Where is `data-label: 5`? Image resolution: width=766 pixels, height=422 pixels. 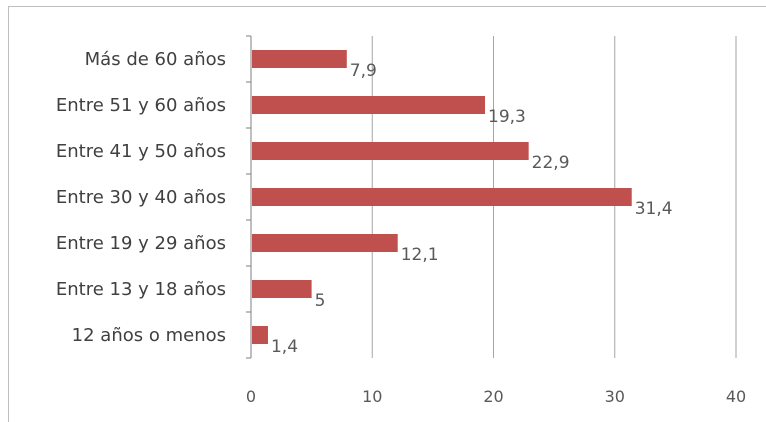 data-label: 5 is located at coordinates (320, 301).